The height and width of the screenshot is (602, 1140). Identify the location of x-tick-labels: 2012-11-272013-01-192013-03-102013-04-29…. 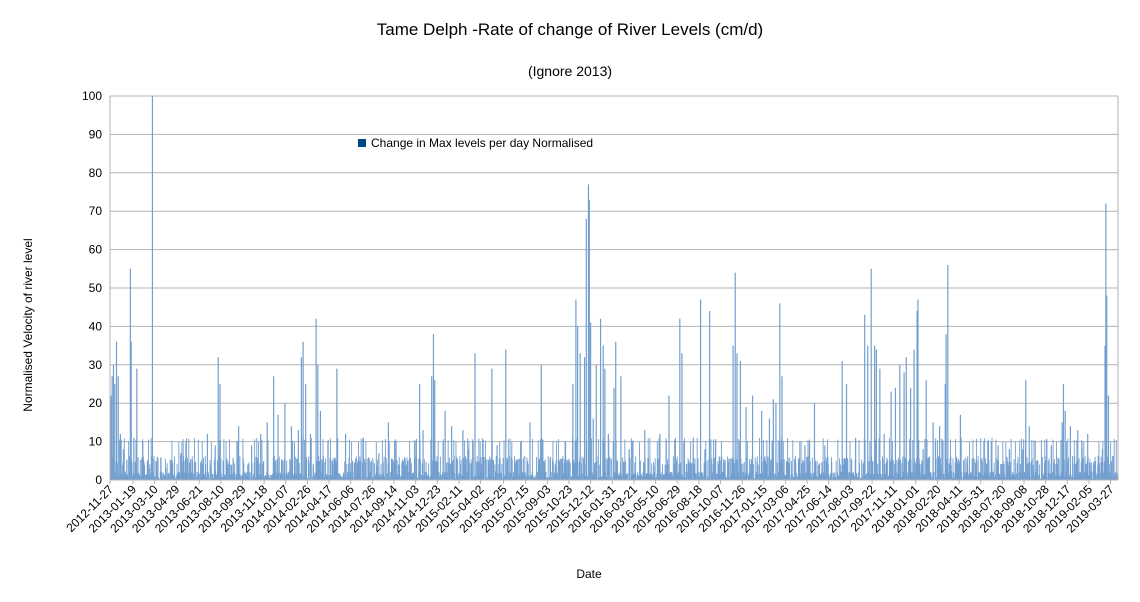
(590, 509).